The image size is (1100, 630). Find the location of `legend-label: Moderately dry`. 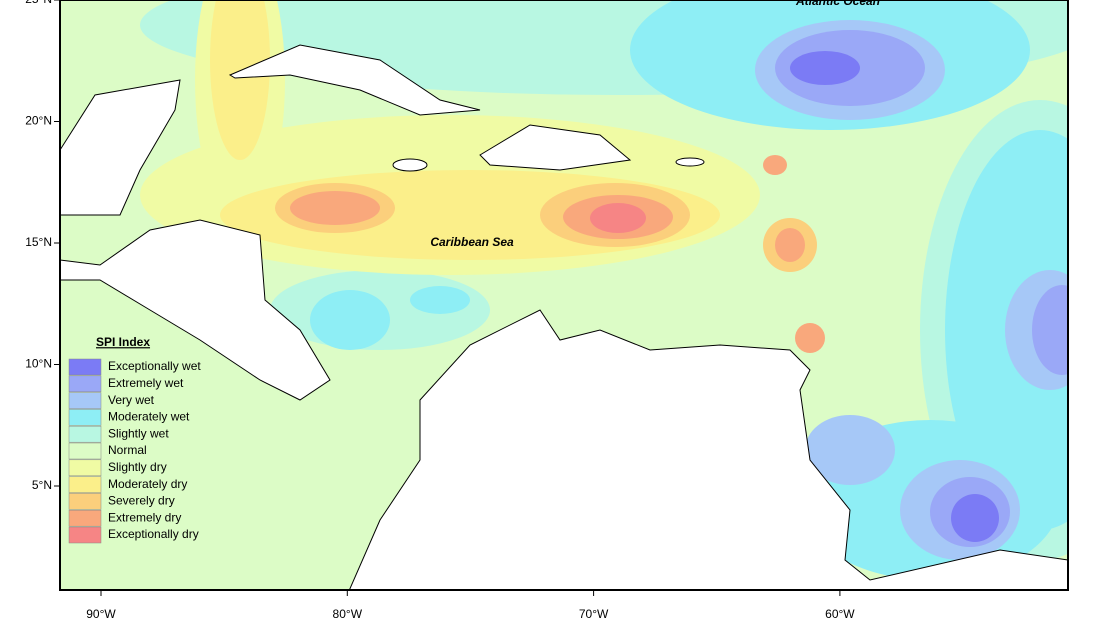

legend-label: Moderately dry is located at coordinates (147, 484).